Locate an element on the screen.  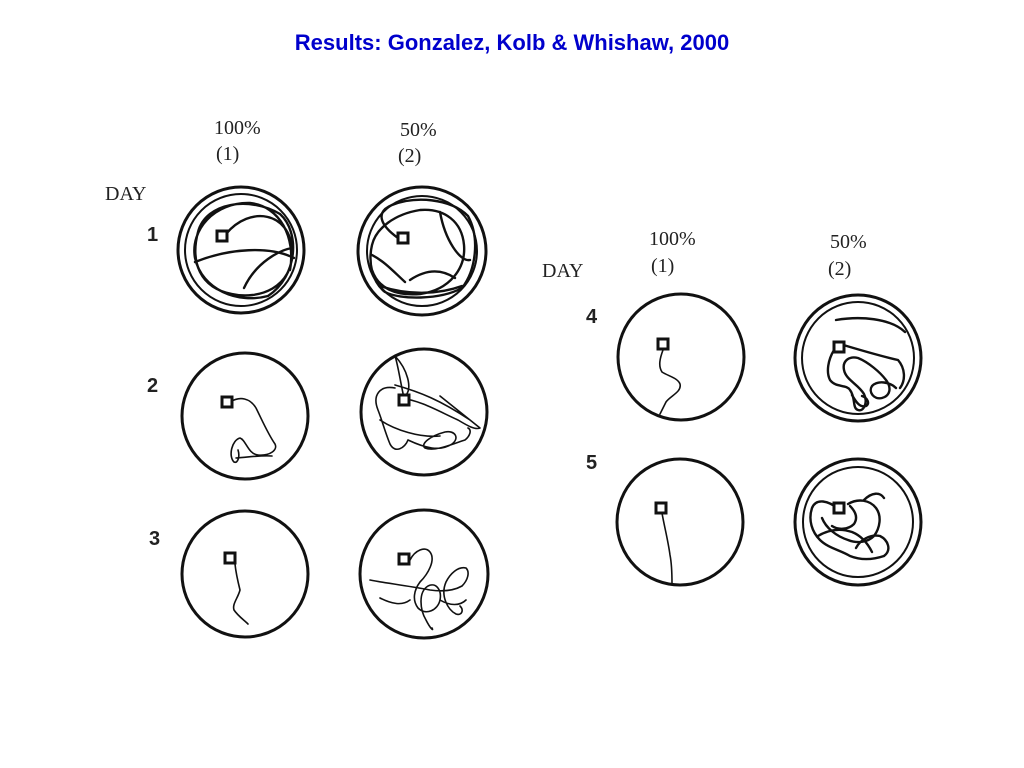
day-number: 5 is located at coordinates (591, 463).